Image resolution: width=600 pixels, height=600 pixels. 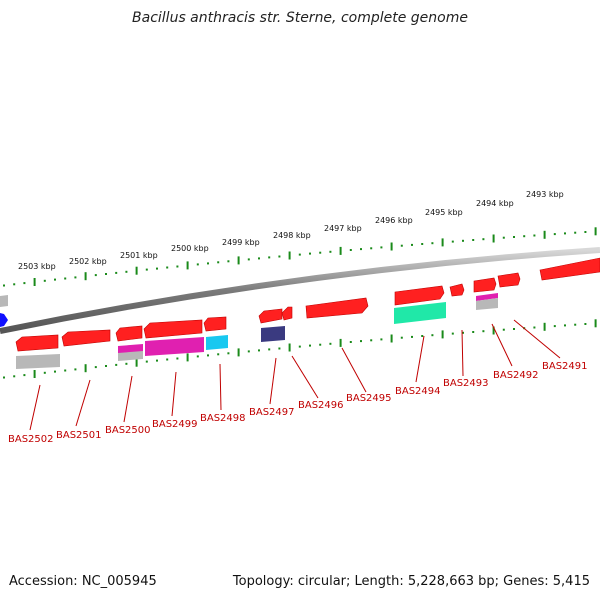 What do you see at coordinates (241, 242) in the screenshot?
I see `scale-label: 2499 kbp` at bounding box center [241, 242].